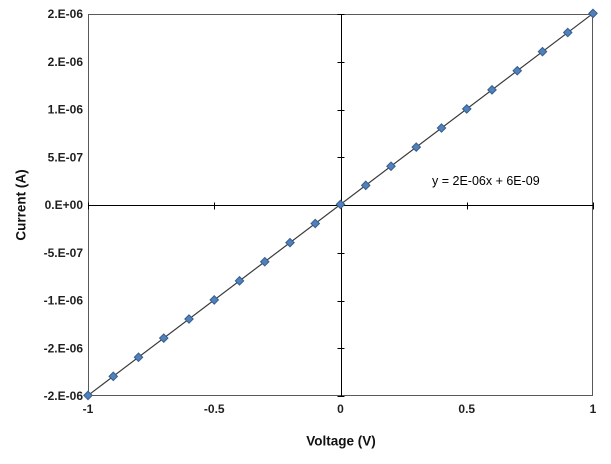 This screenshot has height=464, width=611. Describe the element at coordinates (66, 110) in the screenshot. I see `y-tick-label: 1.E-06` at that location.